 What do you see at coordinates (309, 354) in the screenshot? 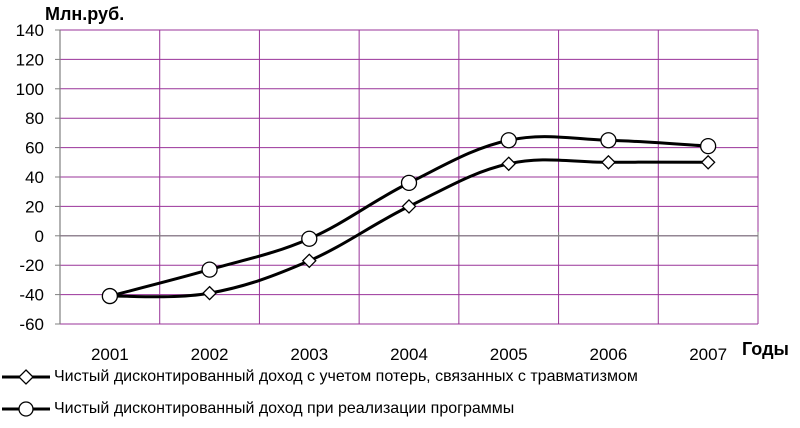
I see `x-tick-label: 2003` at bounding box center [309, 354].